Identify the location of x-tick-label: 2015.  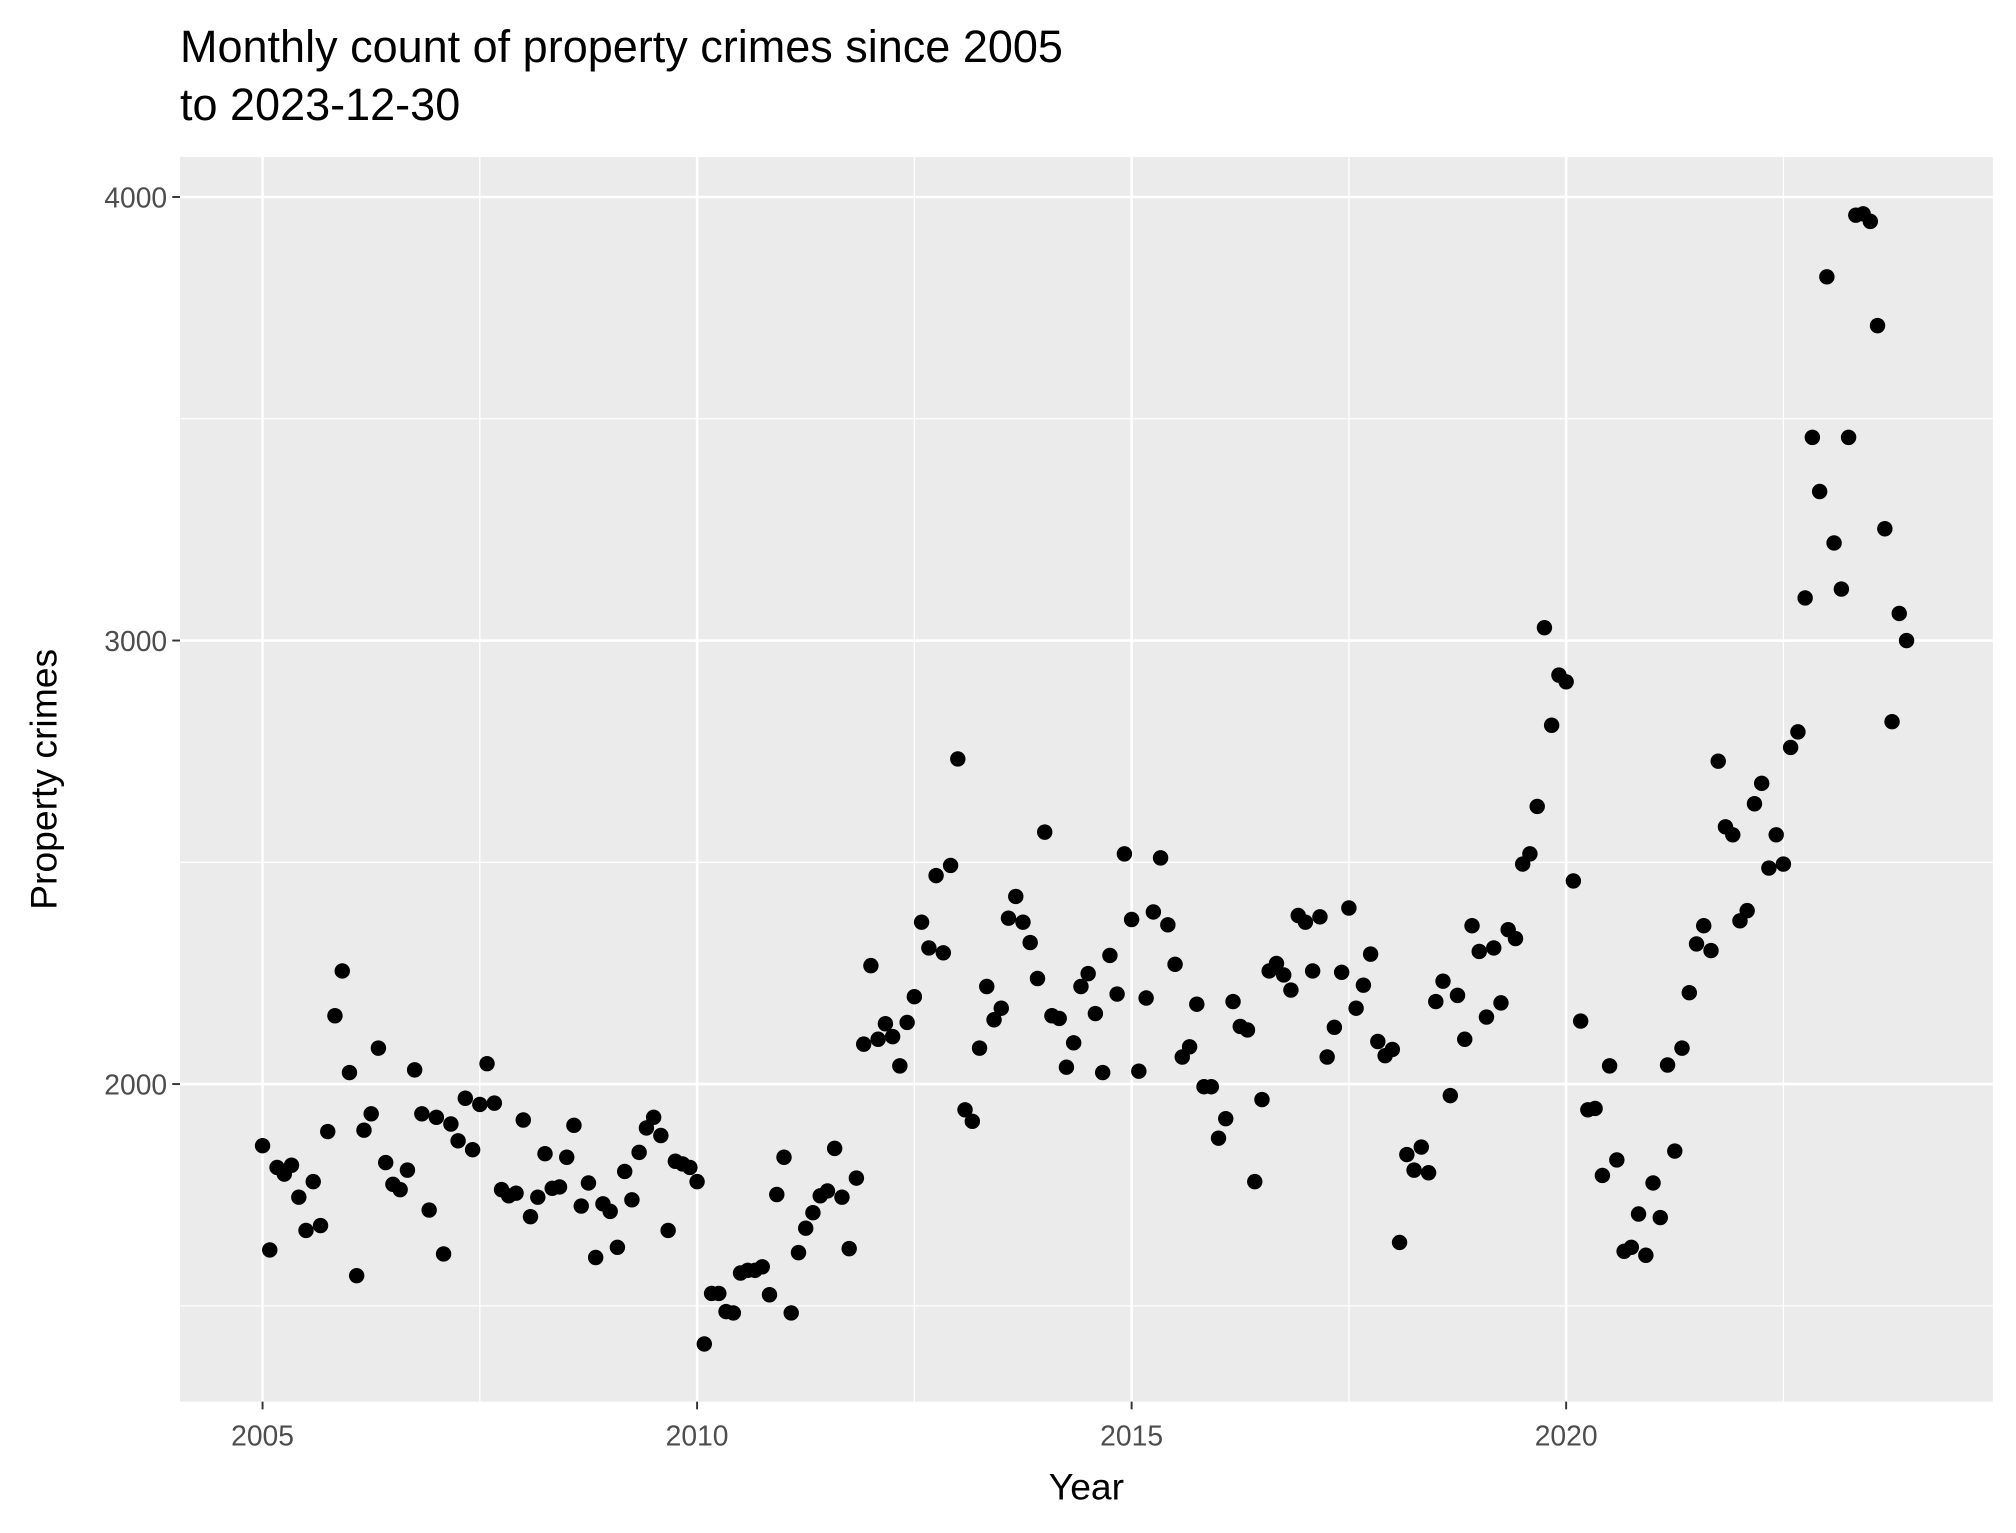
(1131, 1435).